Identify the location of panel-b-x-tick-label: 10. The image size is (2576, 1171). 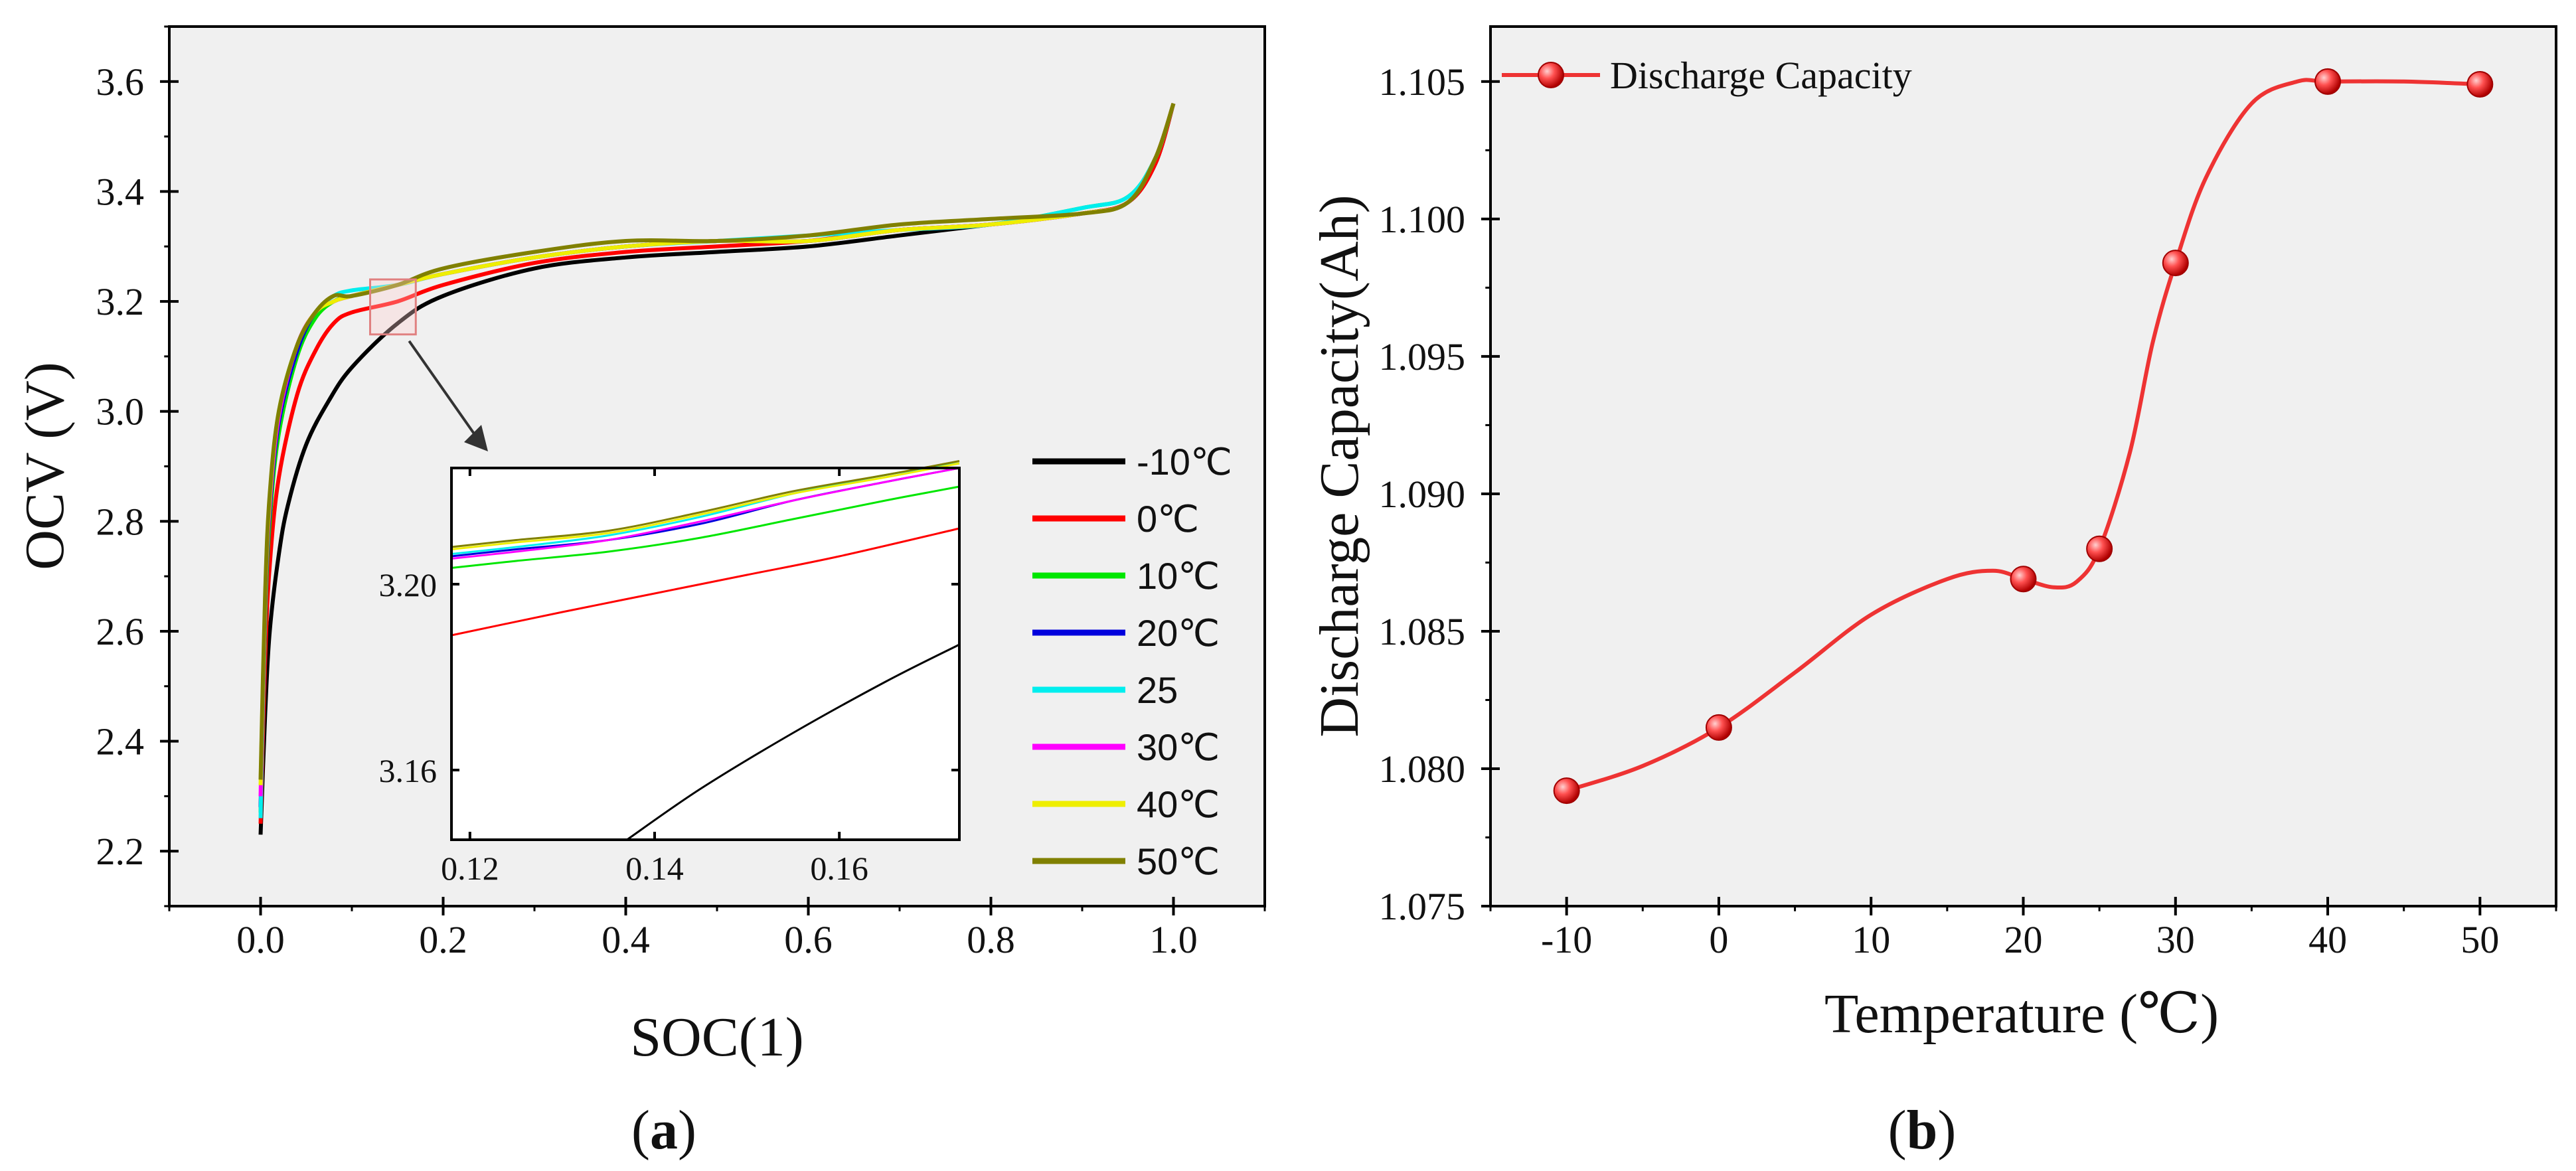
(1871, 940).